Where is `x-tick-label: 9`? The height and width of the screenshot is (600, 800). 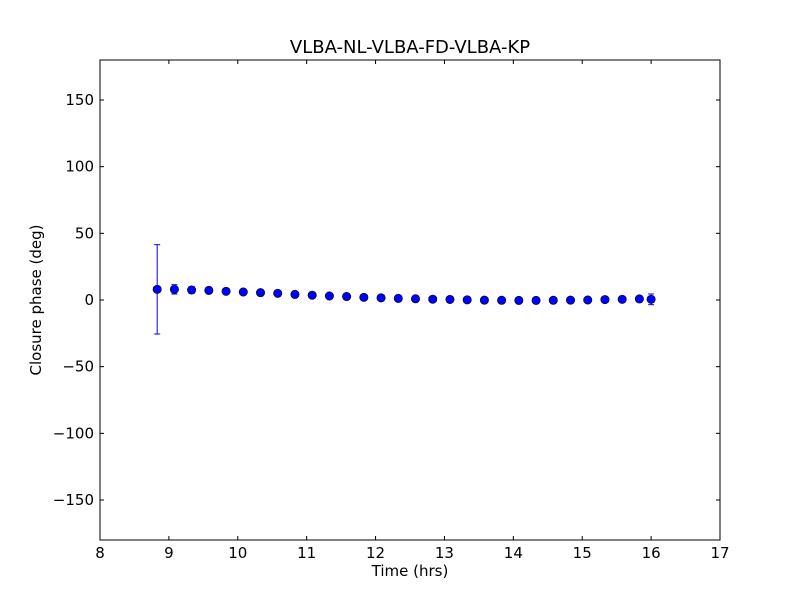 x-tick-label: 9 is located at coordinates (169, 553).